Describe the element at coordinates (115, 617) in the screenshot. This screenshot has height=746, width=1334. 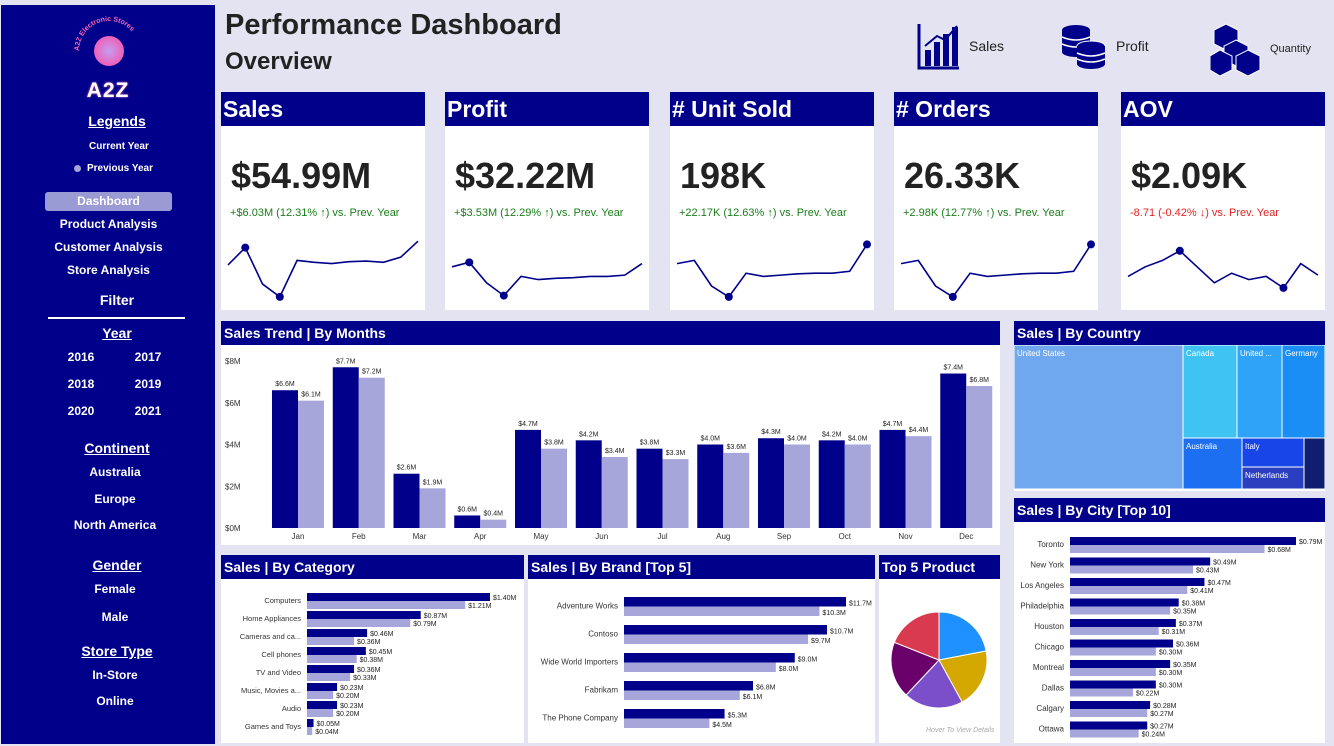
I see `gender-male: Male` at that location.